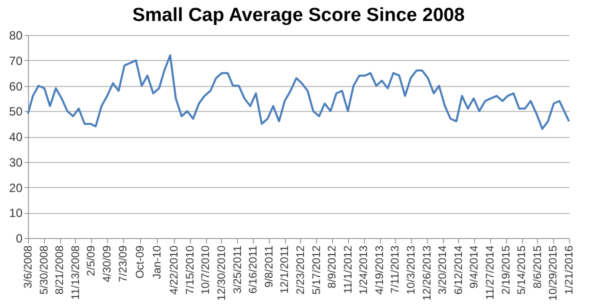 The height and width of the screenshot is (305, 596). Describe the element at coordinates (554, 273) in the screenshot. I see `x-tick-label: 10/29/2015` at that location.